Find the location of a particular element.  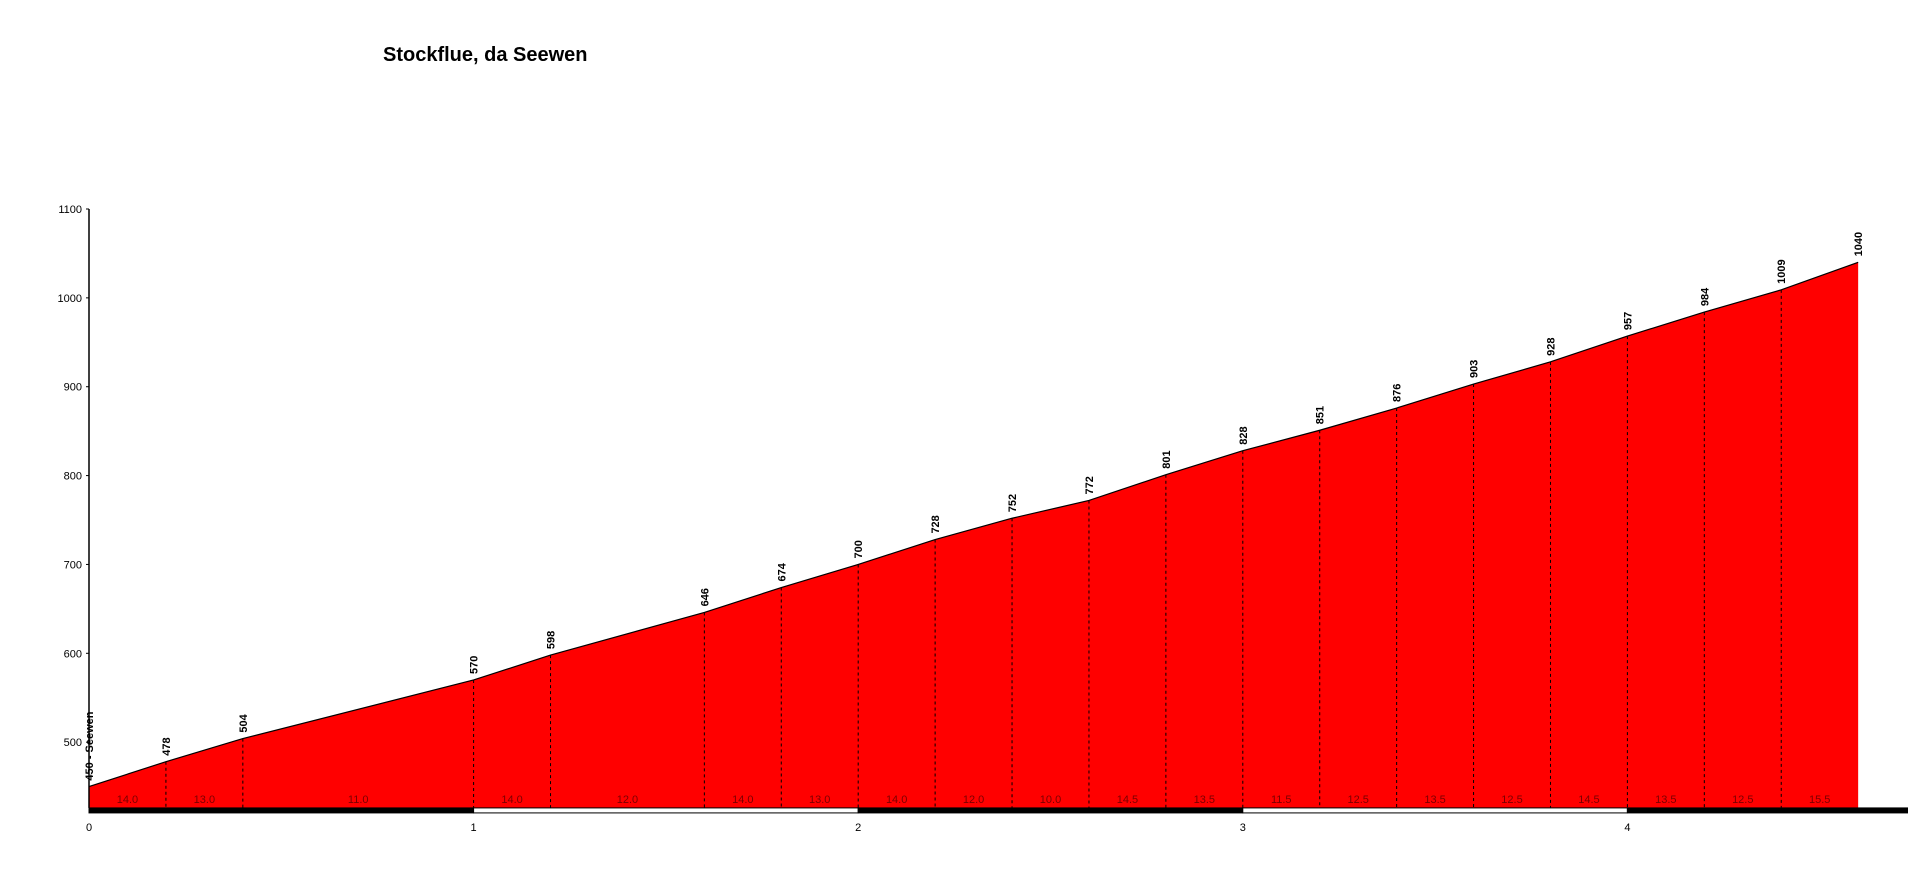

elevation-point-label: 772 is located at coordinates (1090, 485).